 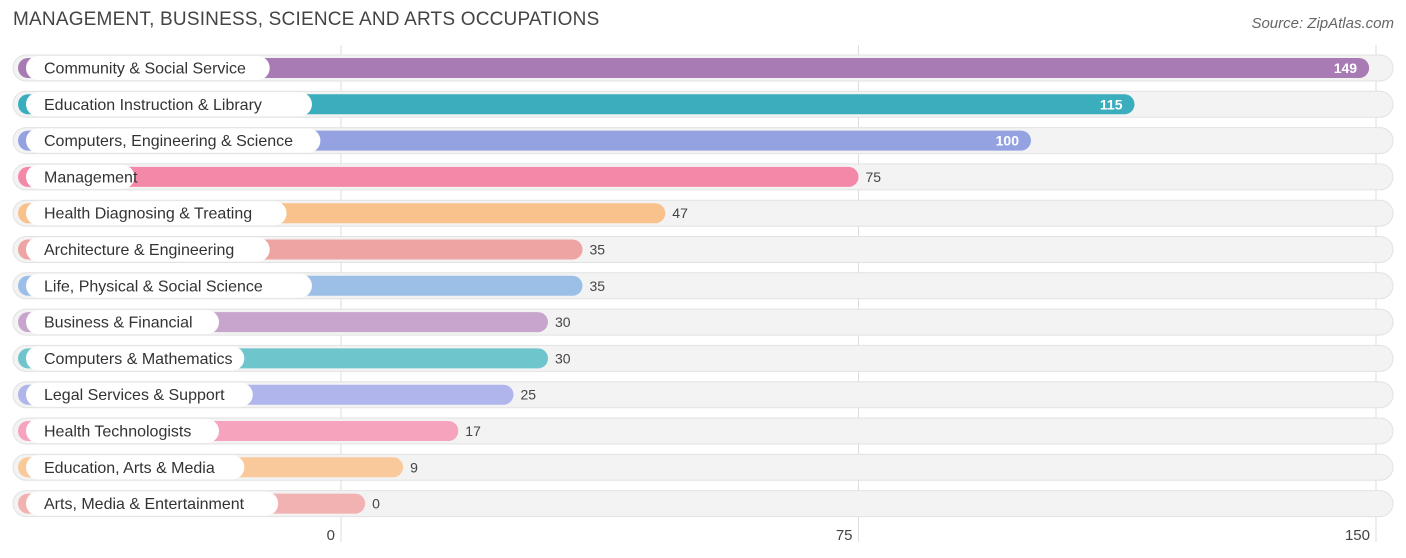 I want to click on category-label: Life, Physical & Social Science, so click(x=153, y=286).